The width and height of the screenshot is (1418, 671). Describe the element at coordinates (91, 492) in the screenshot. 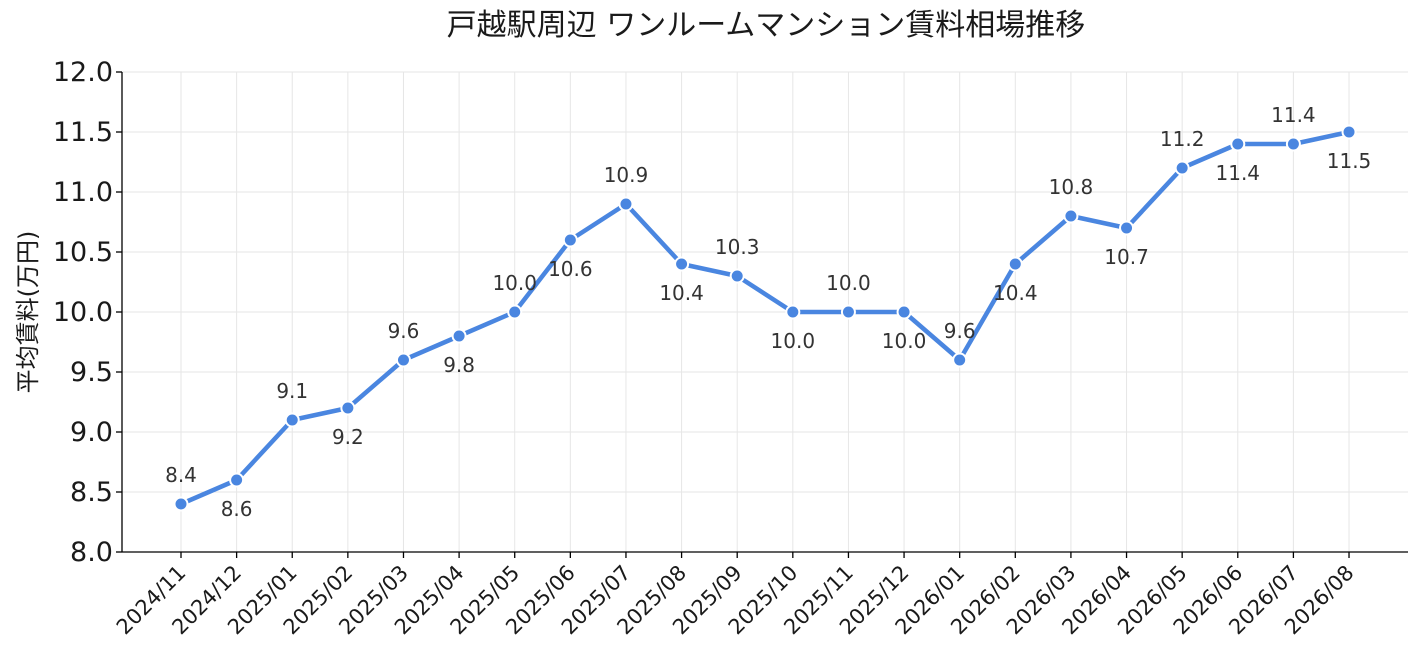

I see `y-tick-label: 8.5` at that location.